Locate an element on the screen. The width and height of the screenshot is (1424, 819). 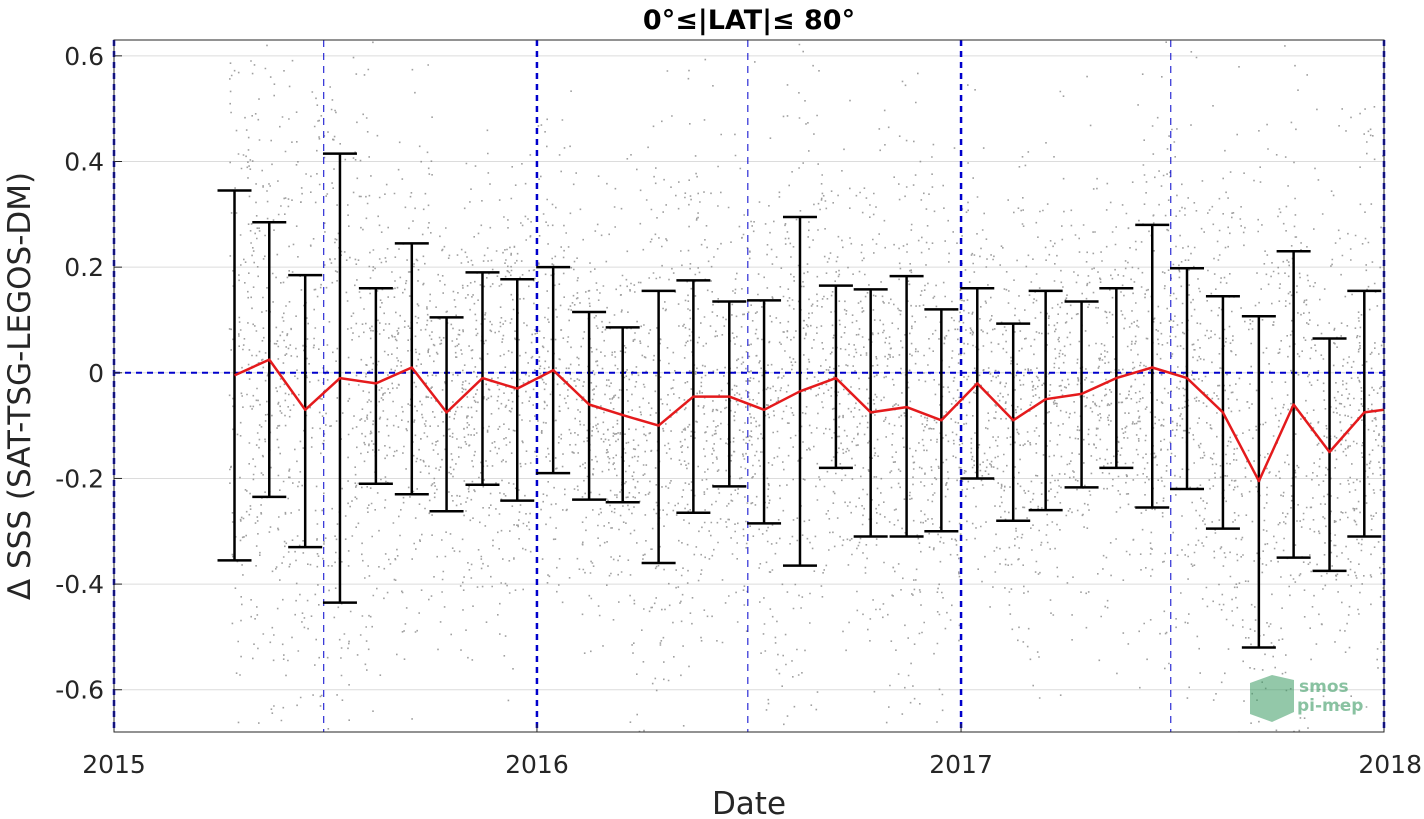
smos-pimep-logo: smos pi-mep is located at coordinates (1306, 698).